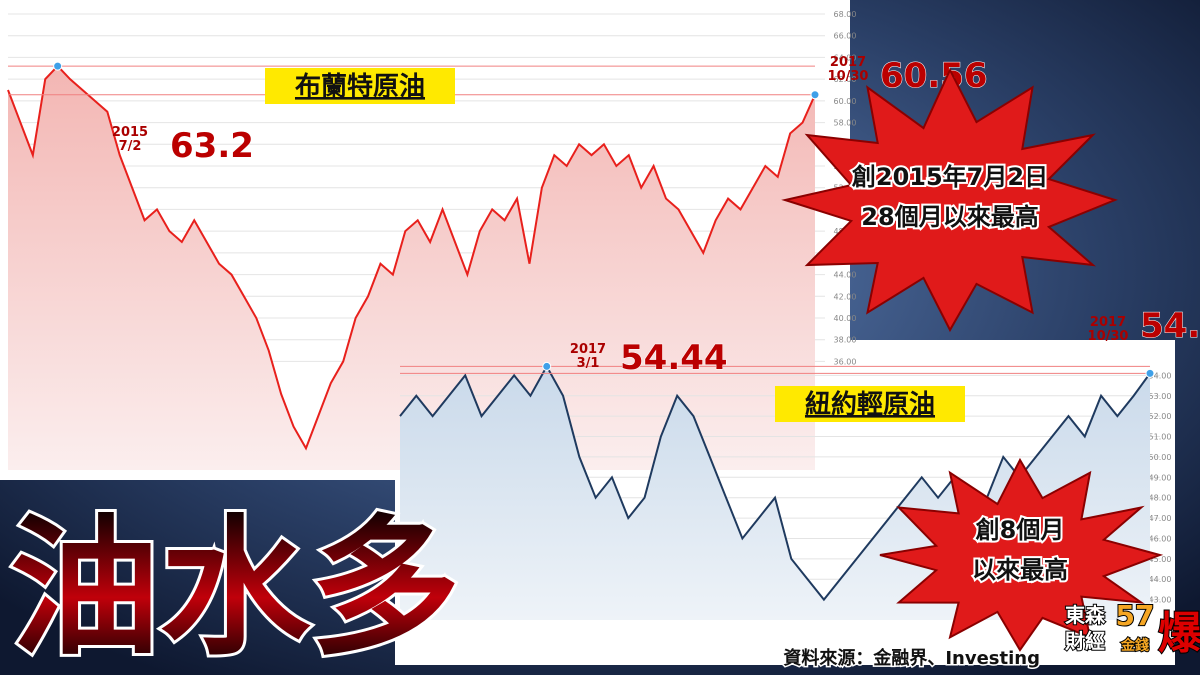 The image size is (1200, 679). What do you see at coordinates (1170, 326) in the screenshot?
I see `annotation-value: 54.1` at bounding box center [1170, 326].